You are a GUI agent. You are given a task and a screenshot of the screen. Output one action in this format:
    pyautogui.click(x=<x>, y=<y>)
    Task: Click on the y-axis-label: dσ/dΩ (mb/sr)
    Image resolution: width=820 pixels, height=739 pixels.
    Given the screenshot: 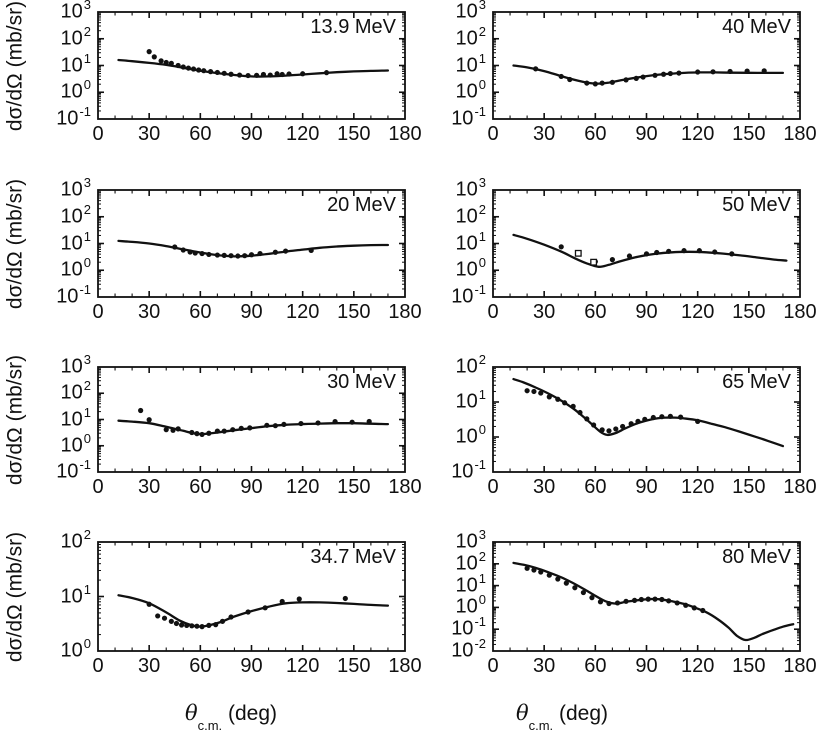 What is the action you would take?
    pyautogui.click(x=15, y=66)
    